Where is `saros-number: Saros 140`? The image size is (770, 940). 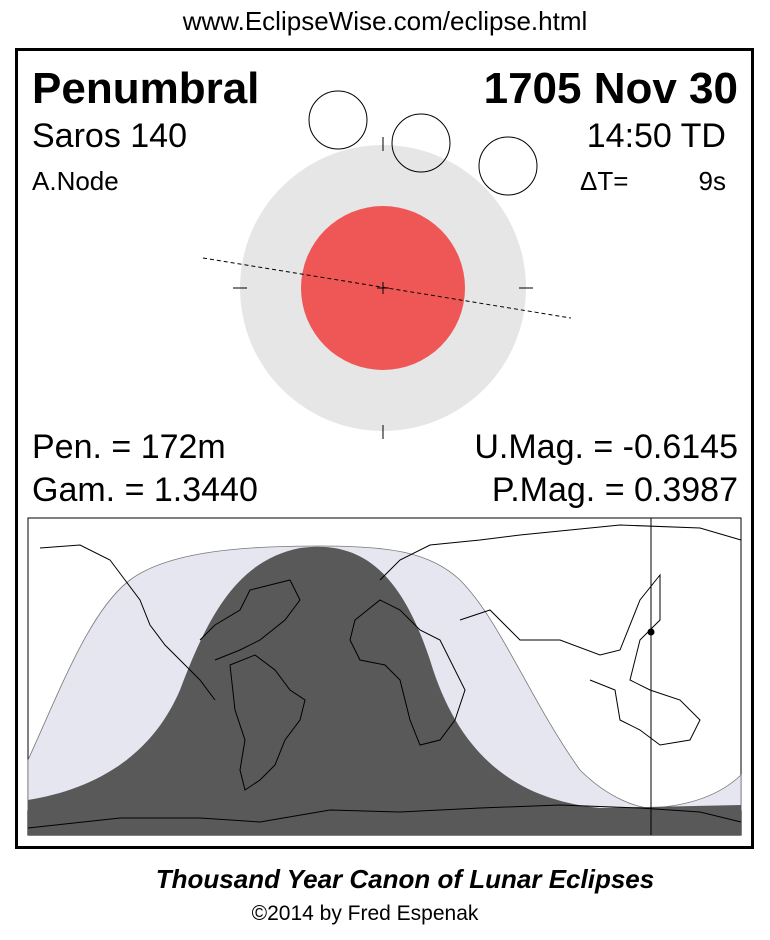
saros-number: Saros 140 is located at coordinates (109, 136).